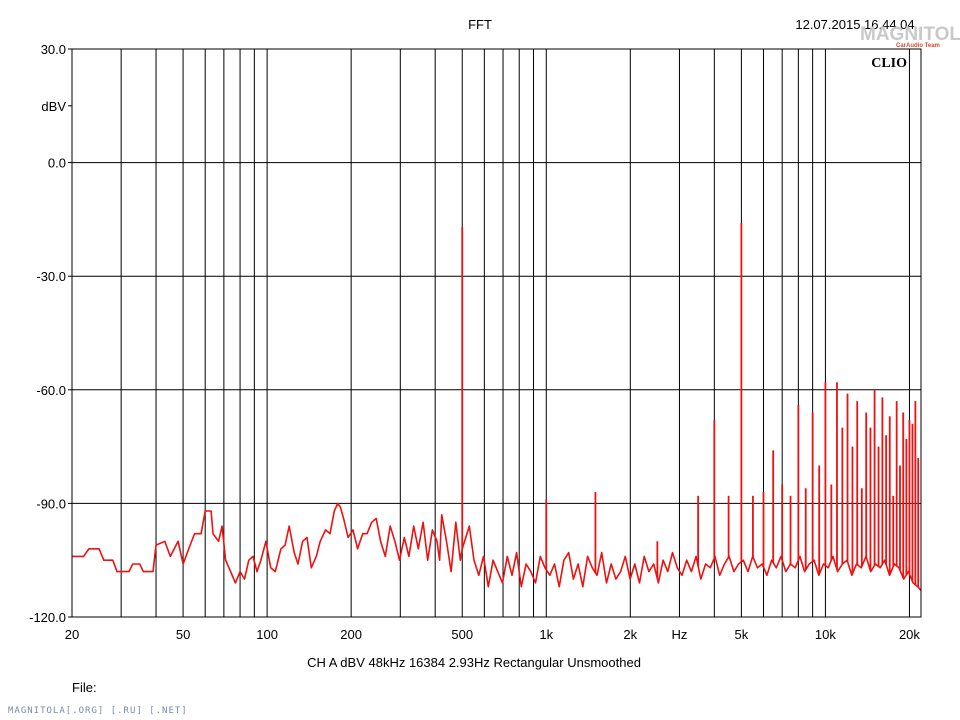  What do you see at coordinates (50, 333) in the screenshot?
I see `y-axis-ticks: 30.0 0.0 -30.0 -60.0 -90.0 -120.0 dBV` at bounding box center [50, 333].